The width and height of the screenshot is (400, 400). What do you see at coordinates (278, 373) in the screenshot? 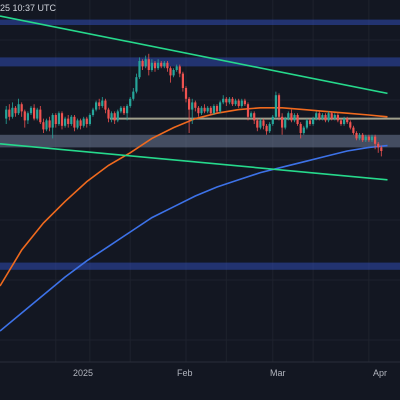
I see `x-tick-mar: Mar` at bounding box center [278, 373].